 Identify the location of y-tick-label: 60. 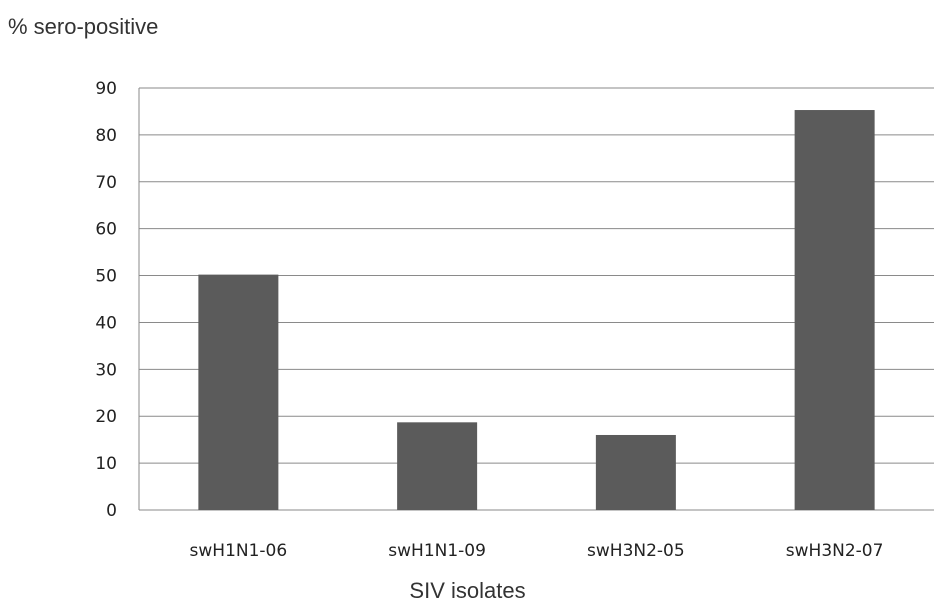
(106, 230).